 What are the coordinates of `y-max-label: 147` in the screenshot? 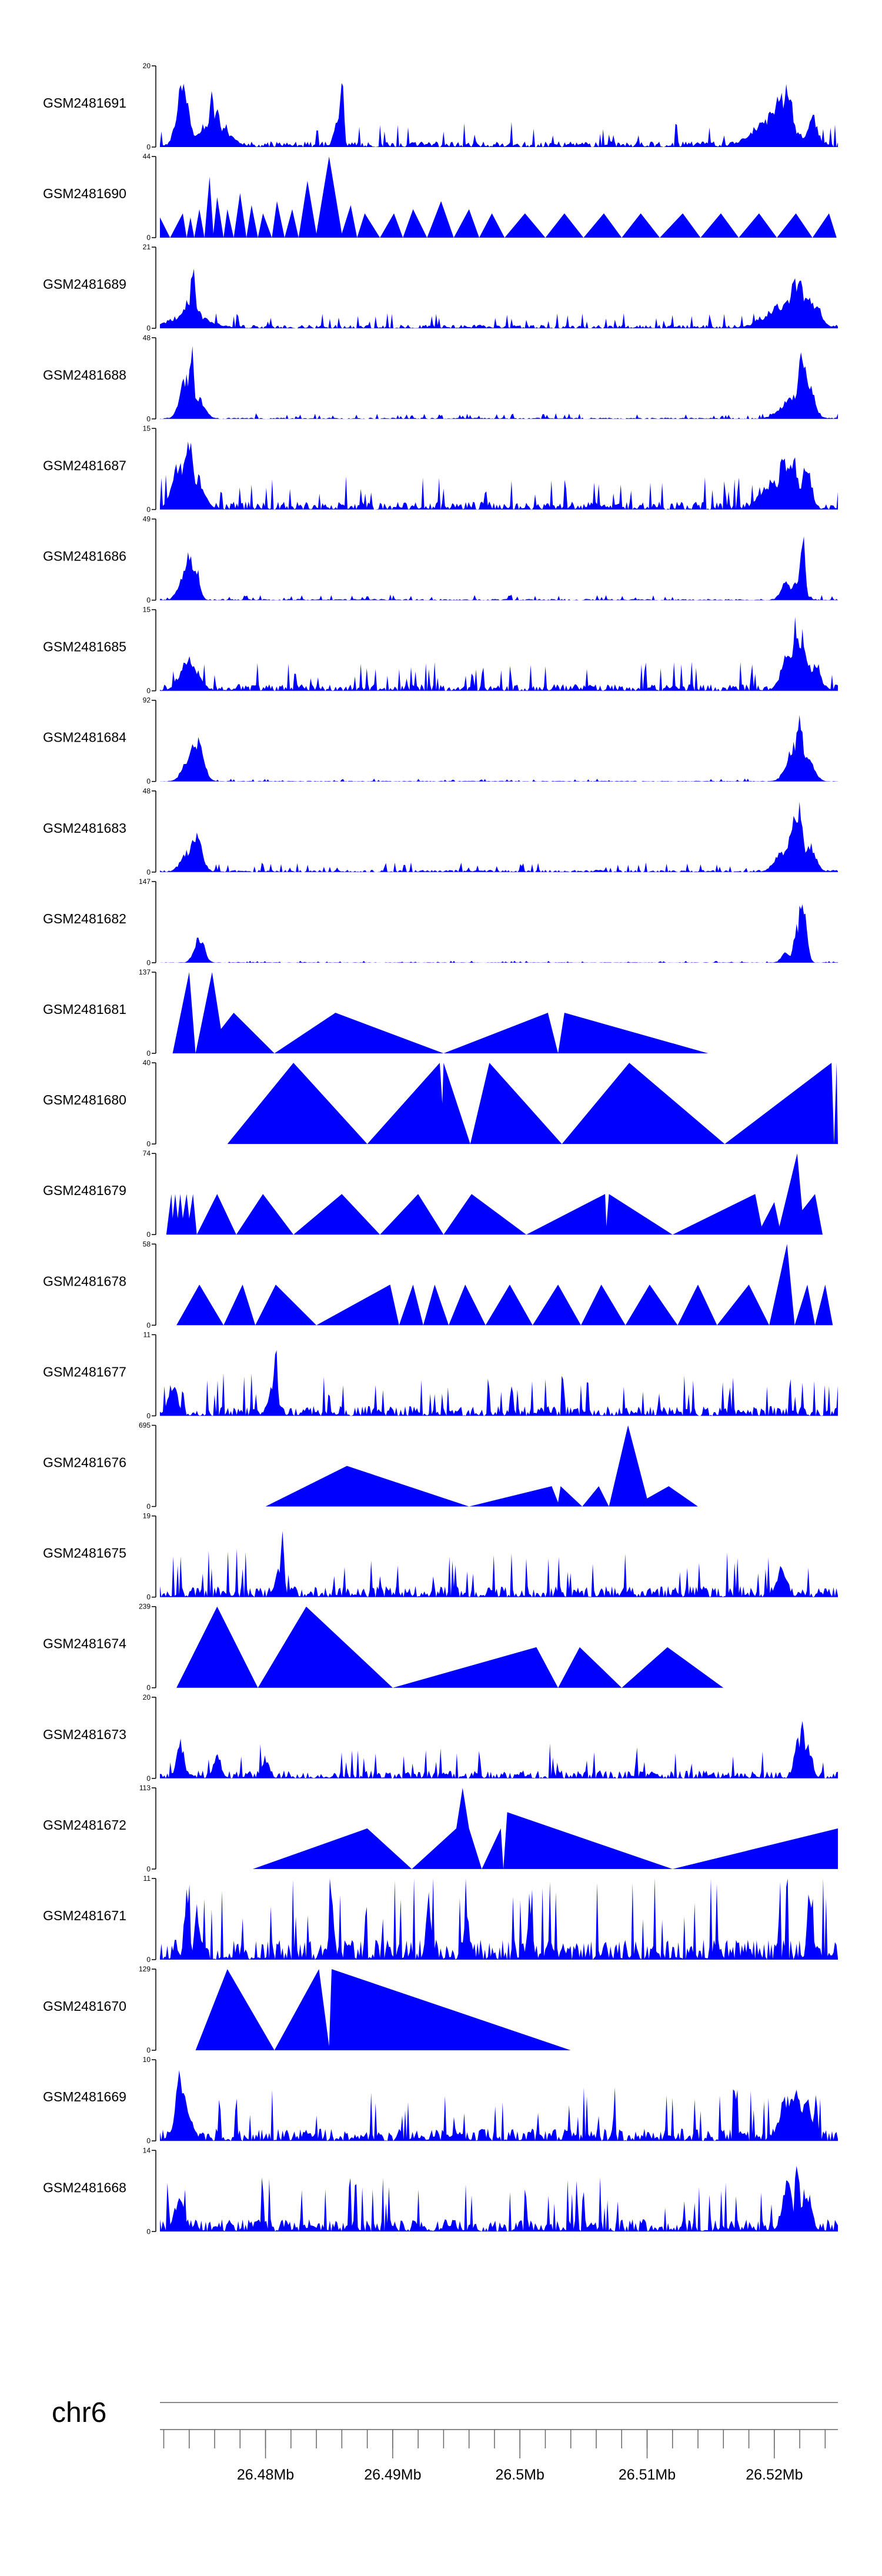 It's located at (145, 881).